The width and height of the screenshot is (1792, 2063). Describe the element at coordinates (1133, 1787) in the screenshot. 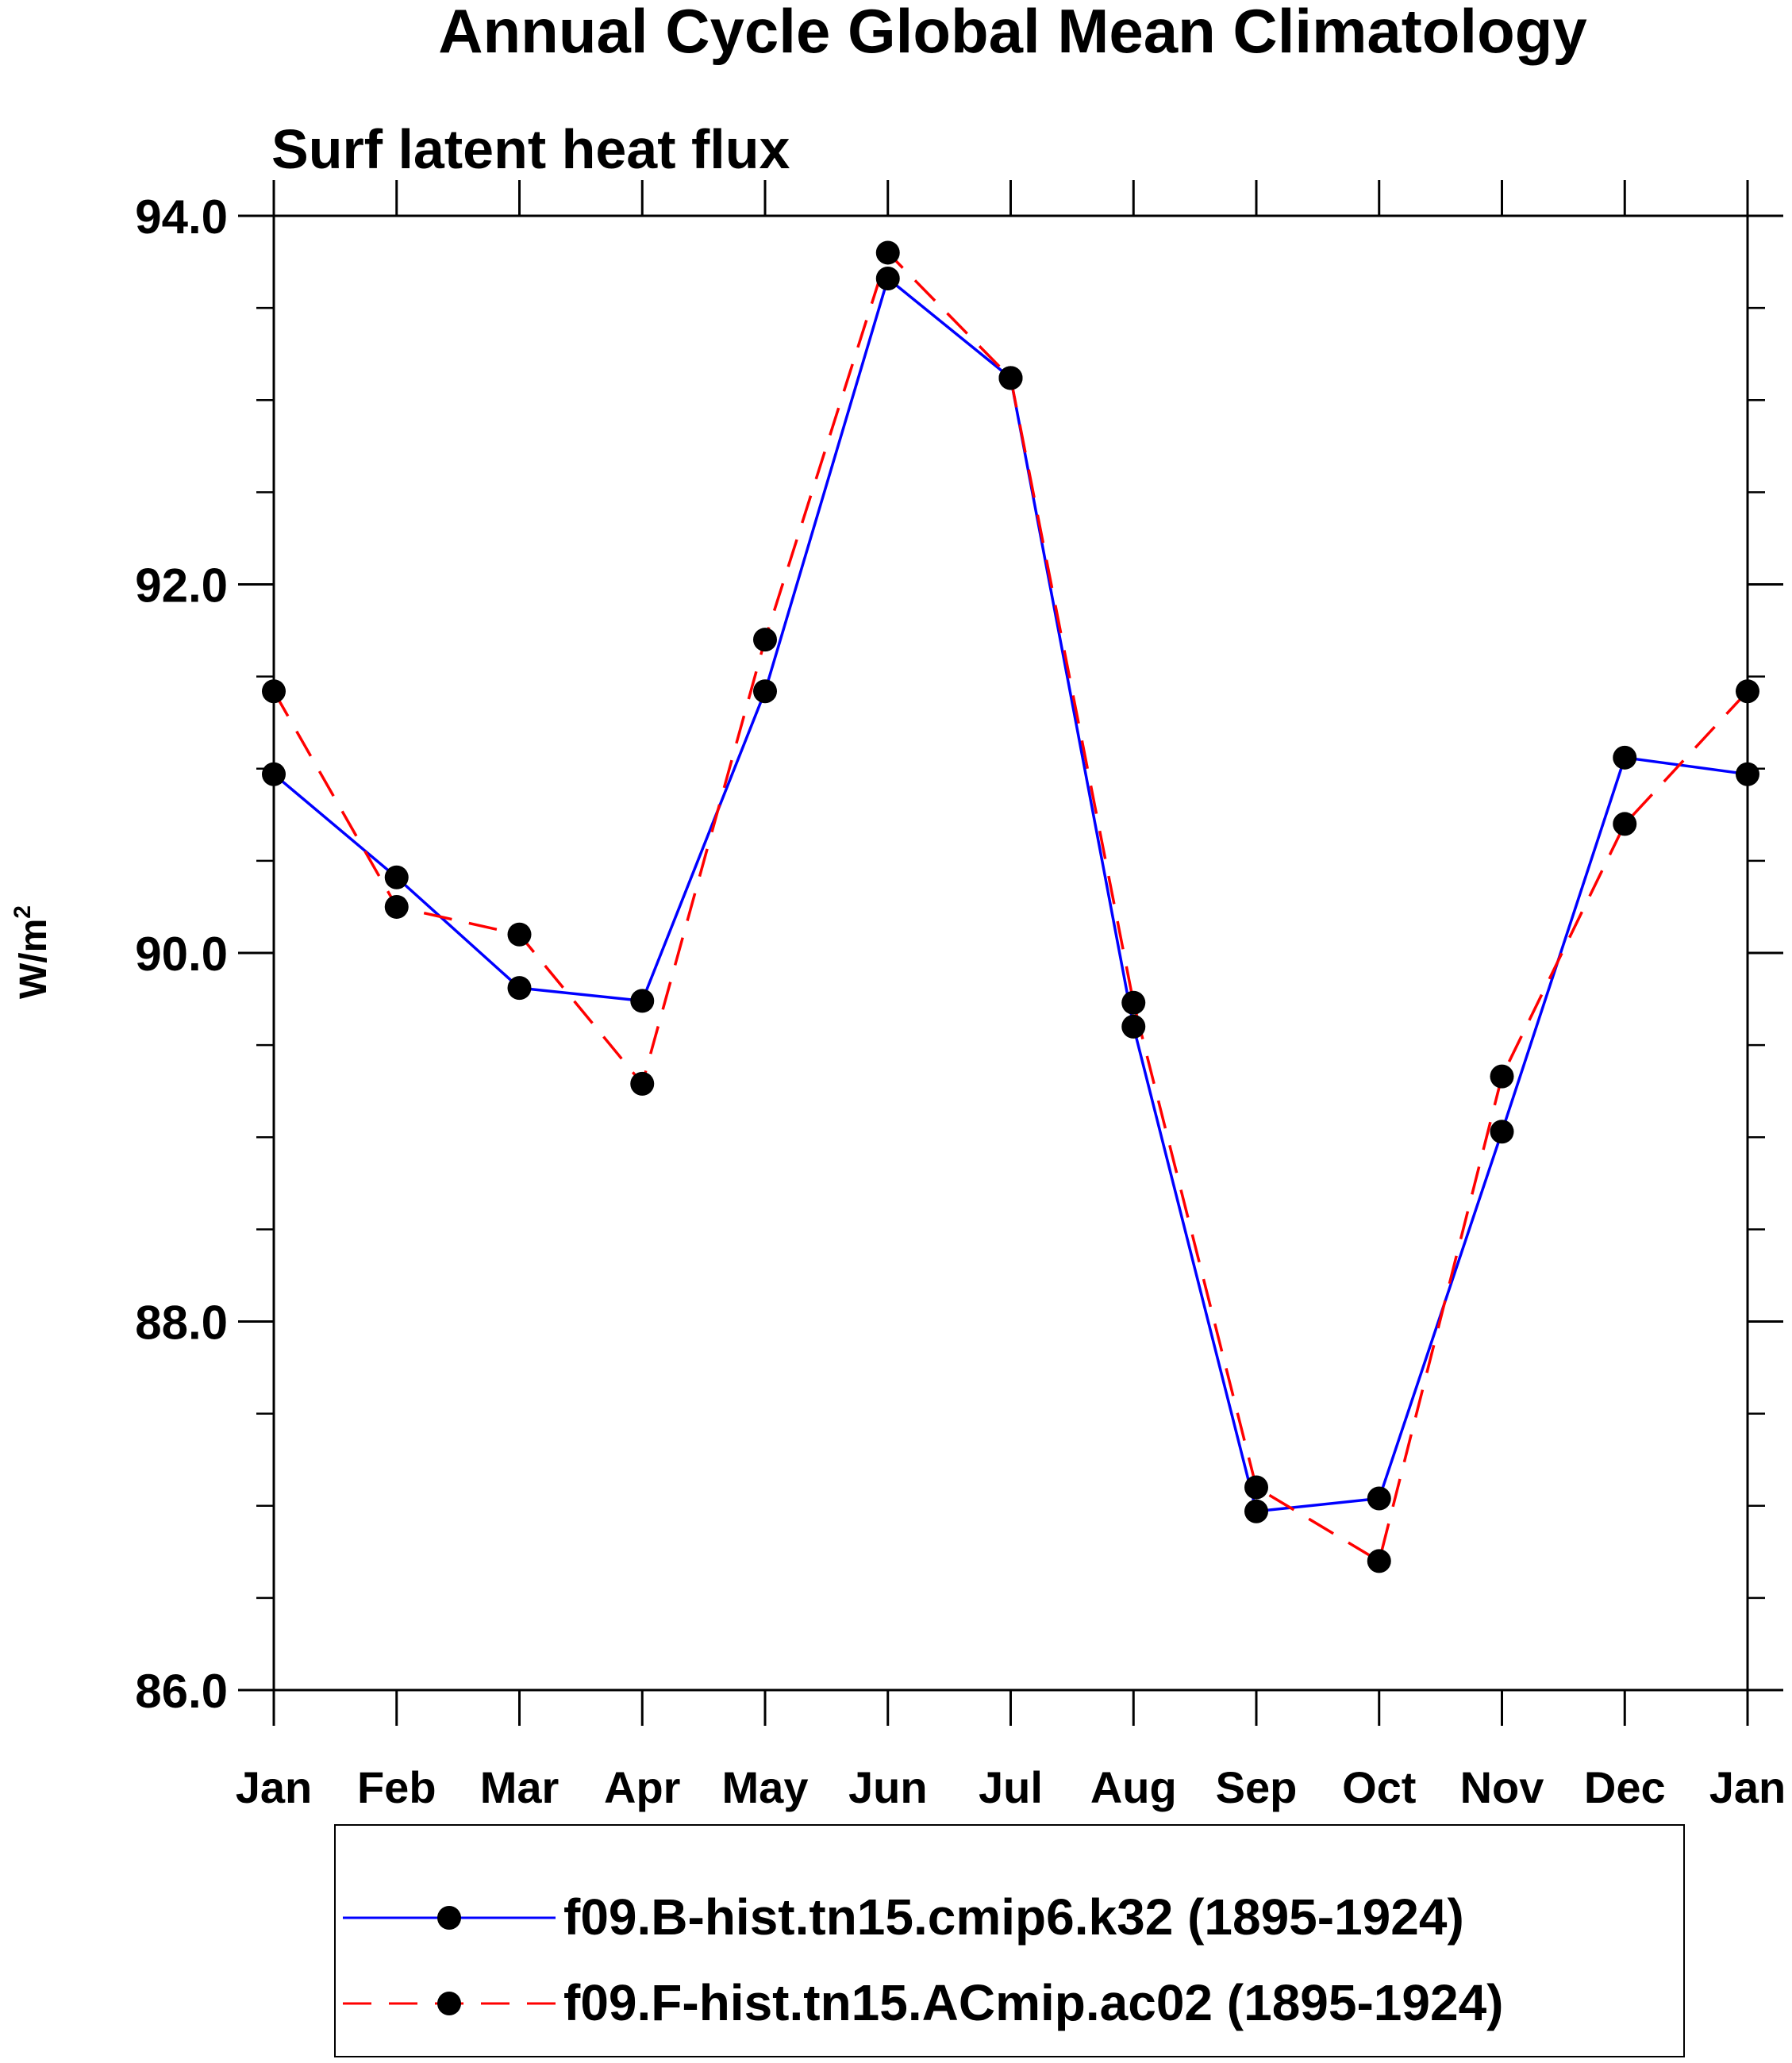

I see `x-tick-label: Aug` at that location.